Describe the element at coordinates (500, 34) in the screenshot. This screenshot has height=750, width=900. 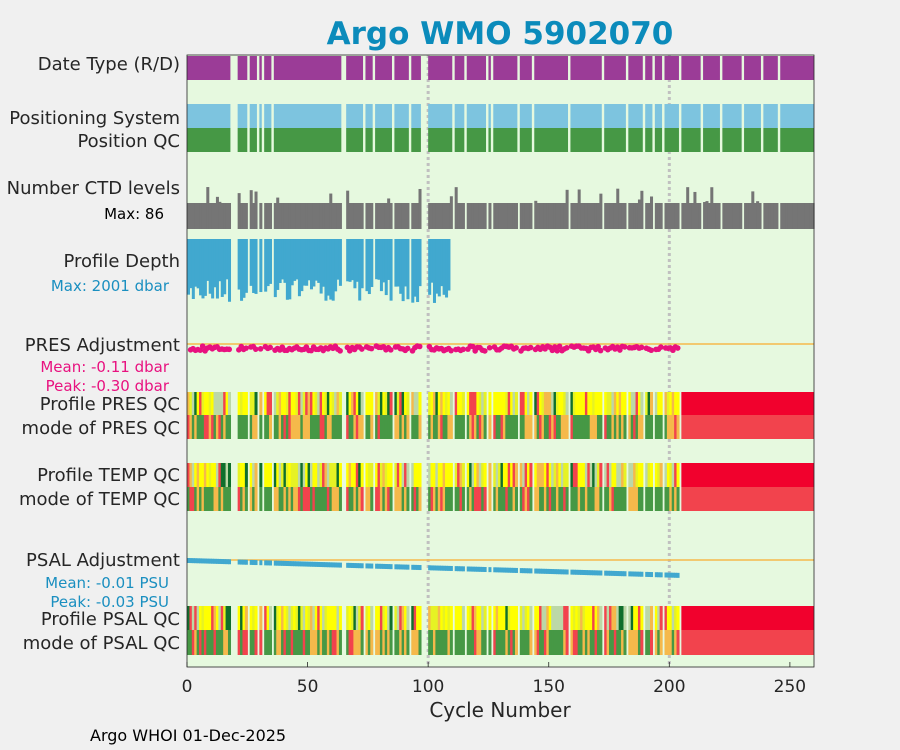
I see `chart-title: Argo WMO 5902070` at that location.